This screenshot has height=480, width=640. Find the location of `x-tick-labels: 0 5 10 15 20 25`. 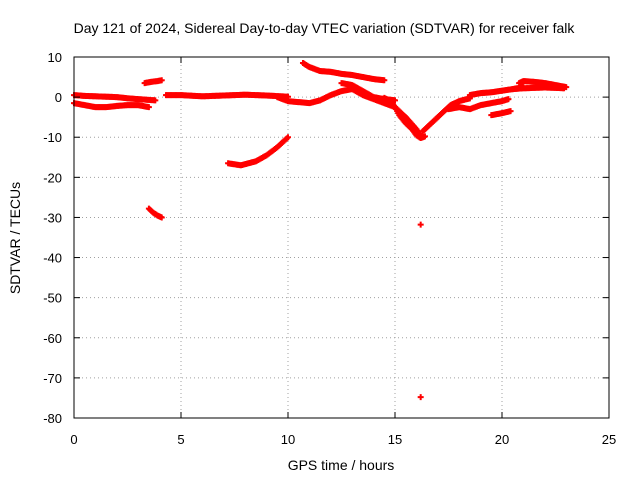

x-tick-labels: 0 5 10 15 20 25 is located at coordinates (343, 439).